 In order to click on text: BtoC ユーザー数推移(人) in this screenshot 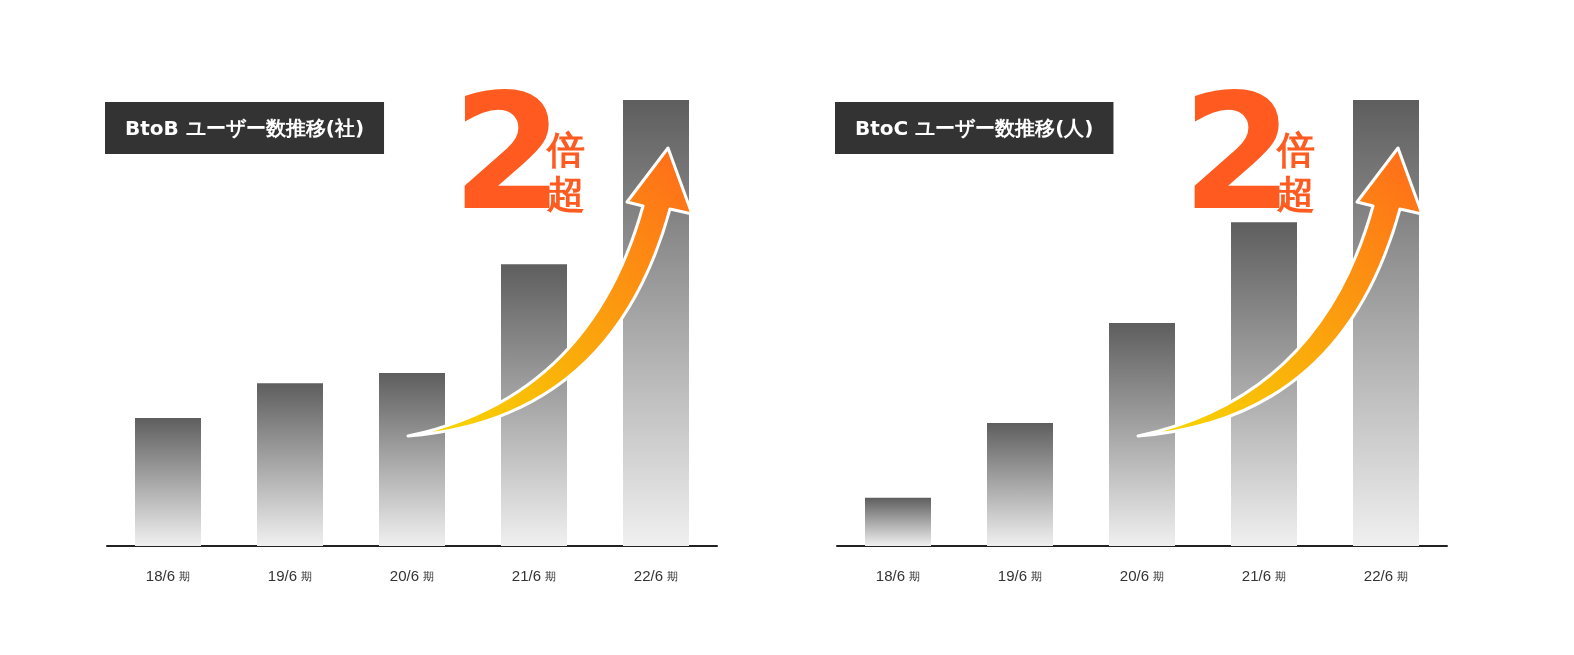, I will do `click(974, 128)`.